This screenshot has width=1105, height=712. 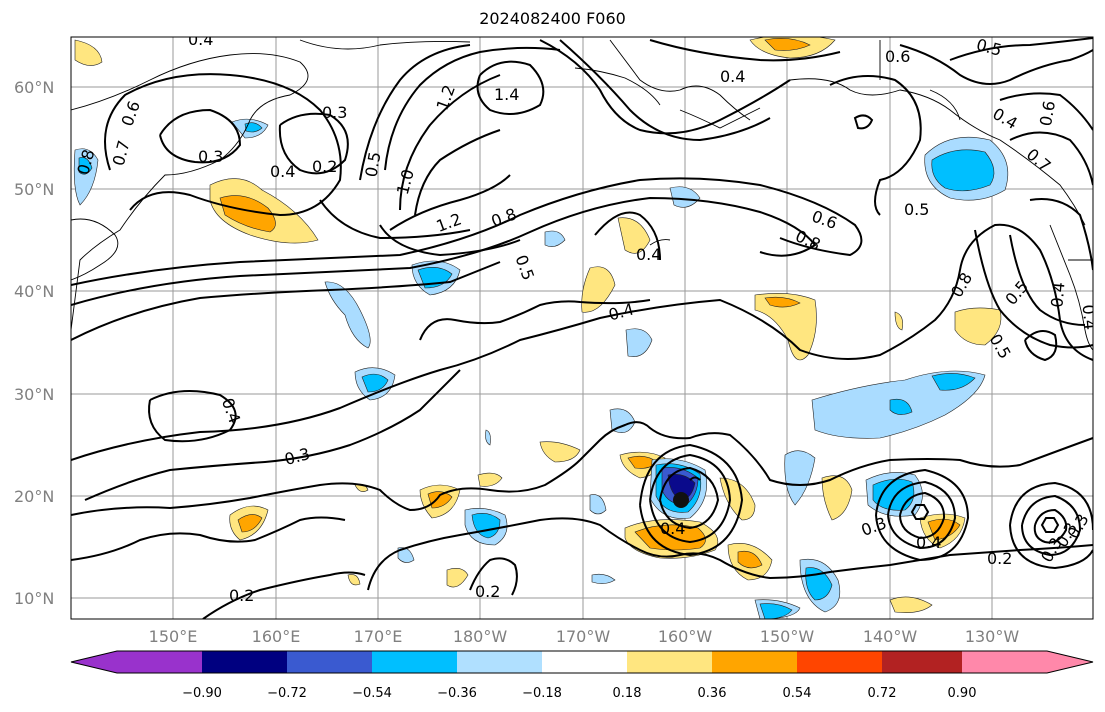 I want to click on lat-label: 50°N, so click(x=34, y=189).